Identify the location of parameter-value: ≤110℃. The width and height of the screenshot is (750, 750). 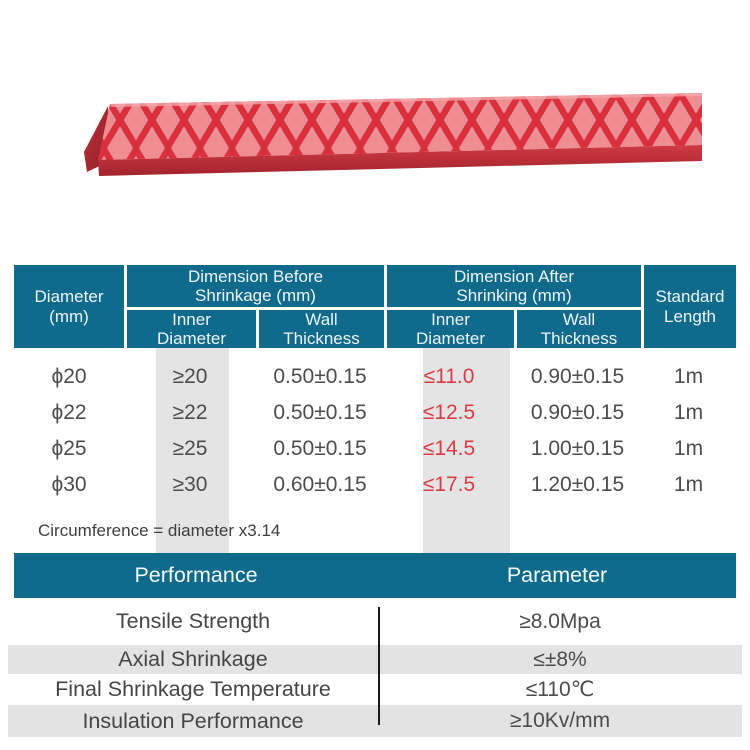
(560, 689).